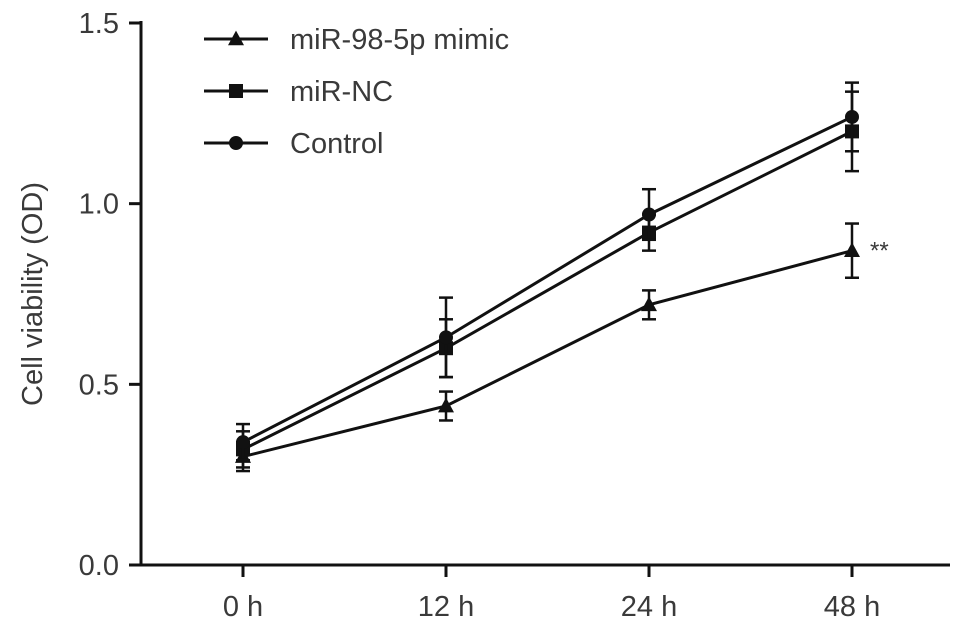 The height and width of the screenshot is (633, 969). Describe the element at coordinates (399, 40) in the screenshot. I see `legend-label: miR-98-5p mimic` at that location.